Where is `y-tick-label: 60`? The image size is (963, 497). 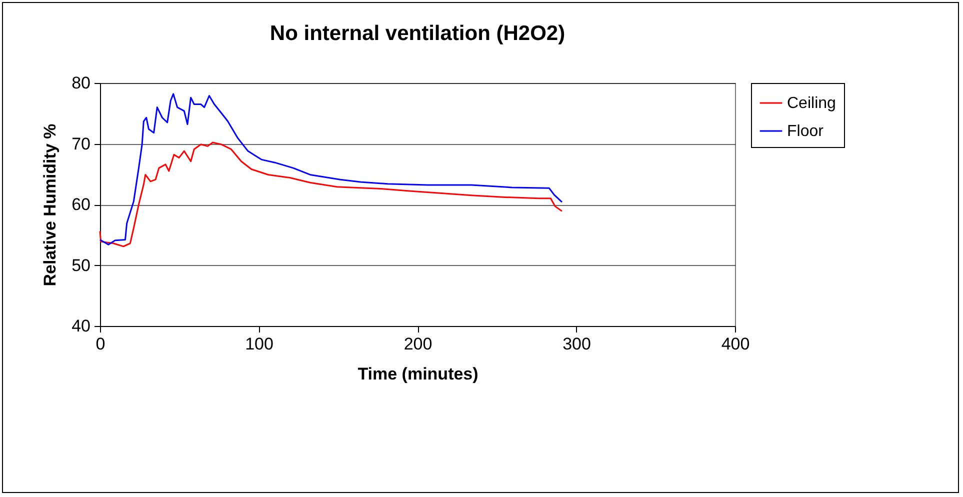 y-tick-label: 60 is located at coordinates (81, 204).